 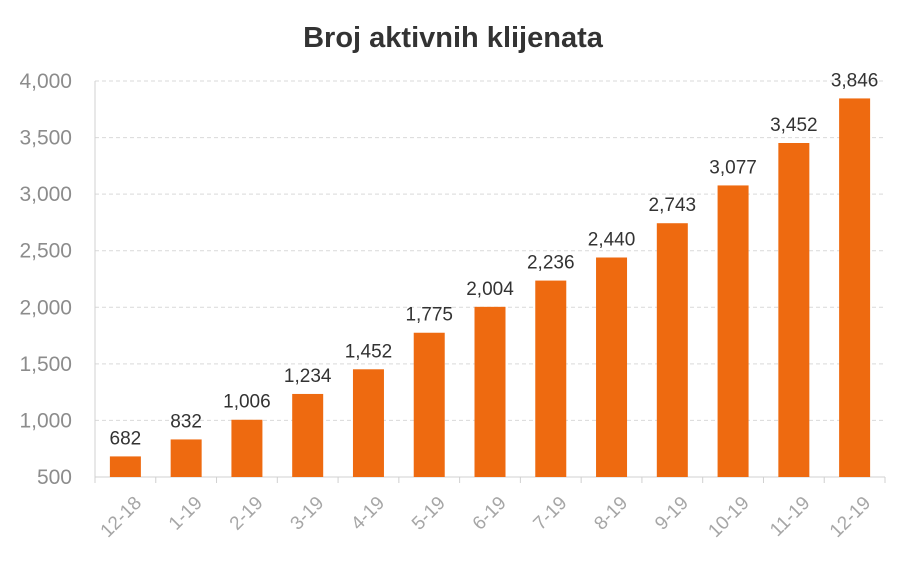 I want to click on x-tick-label: 4-19, so click(x=368, y=514).